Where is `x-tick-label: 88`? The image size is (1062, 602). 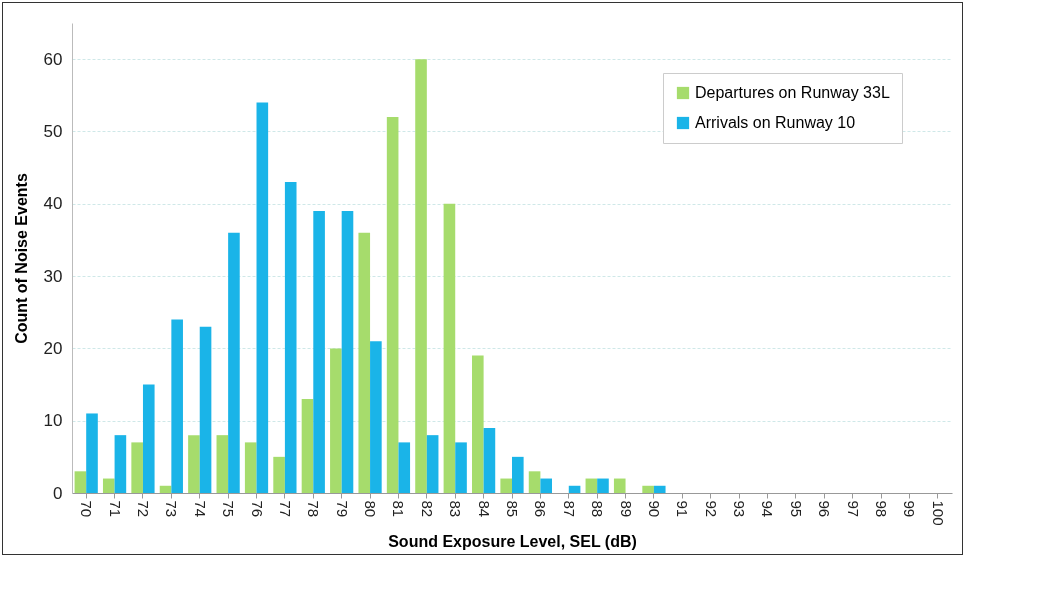 x-tick-label: 88 is located at coordinates (598, 509).